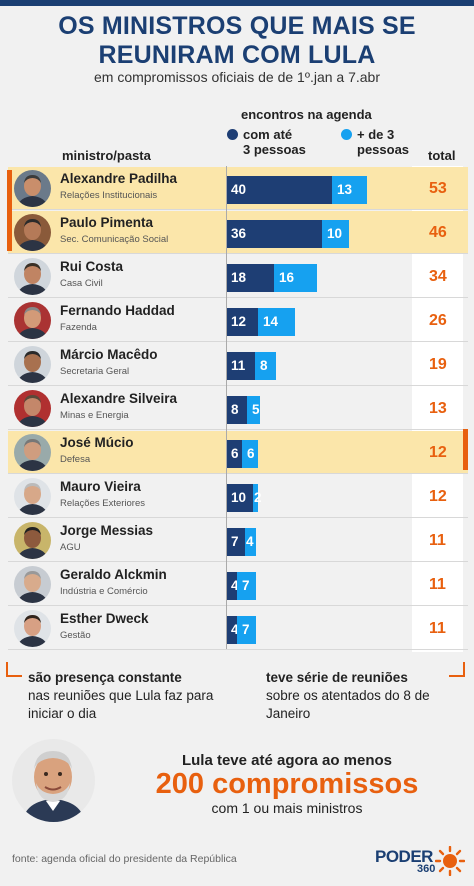  Describe the element at coordinates (104, 591) in the screenshot. I see `minister-role: Indústria e Comércio` at that location.